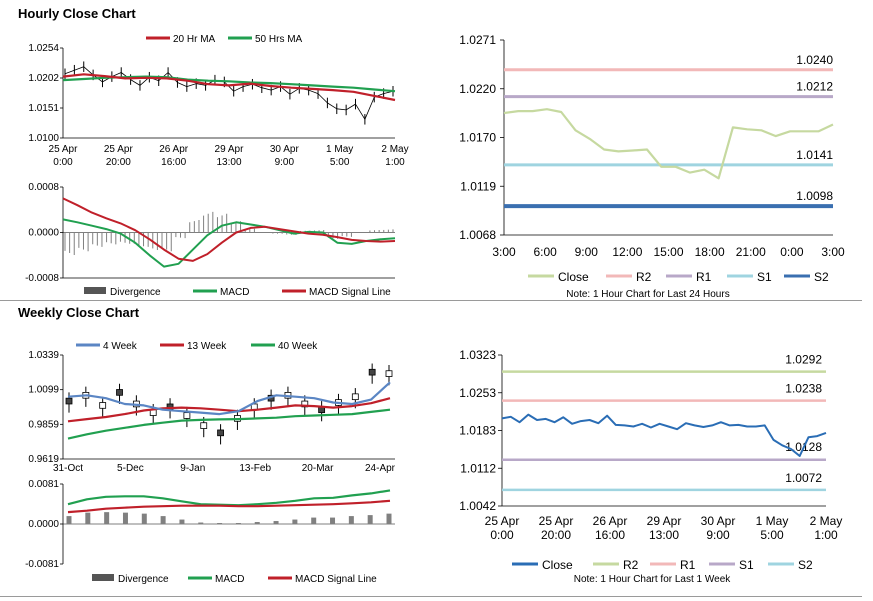  What do you see at coordinates (477, 393) in the screenshot?
I see `weekly-levels-y-tick: 1.0253` at bounding box center [477, 393].